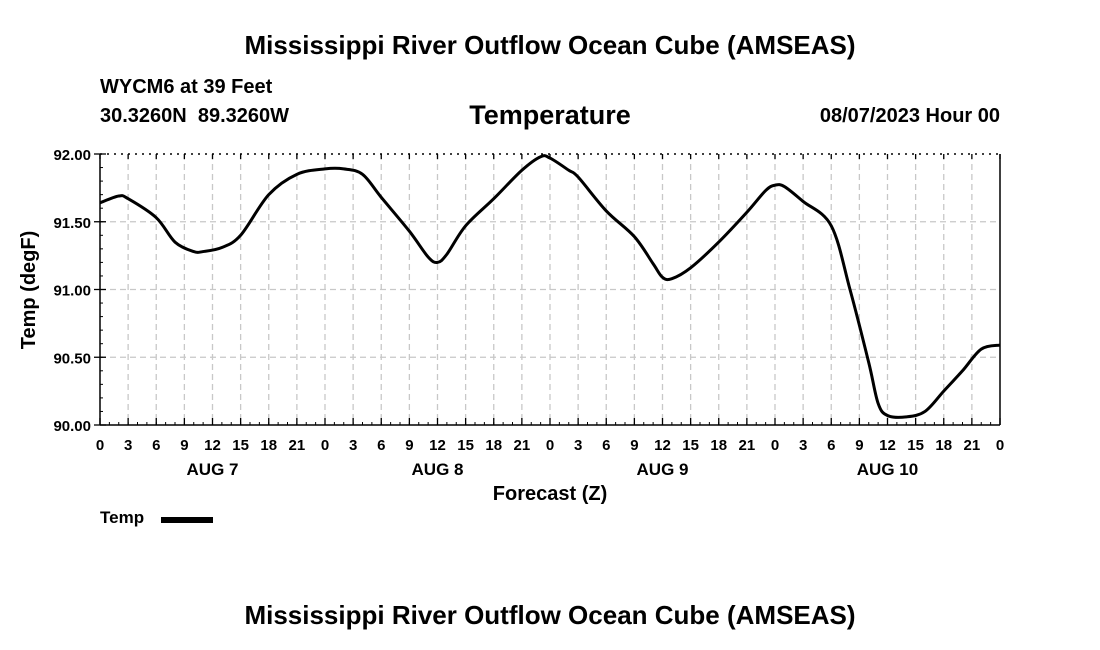  Describe the element at coordinates (213, 469) in the screenshot. I see `x-day-label: AUG 7` at that location.